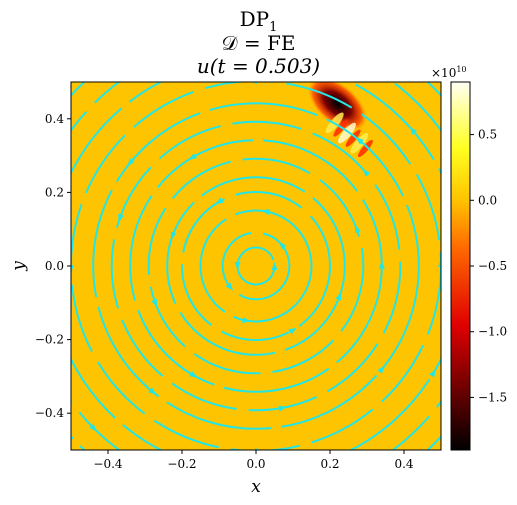 The height and width of the screenshot is (505, 517). I want to click on colorbar-tick-label: −1.5, so click(492, 397).